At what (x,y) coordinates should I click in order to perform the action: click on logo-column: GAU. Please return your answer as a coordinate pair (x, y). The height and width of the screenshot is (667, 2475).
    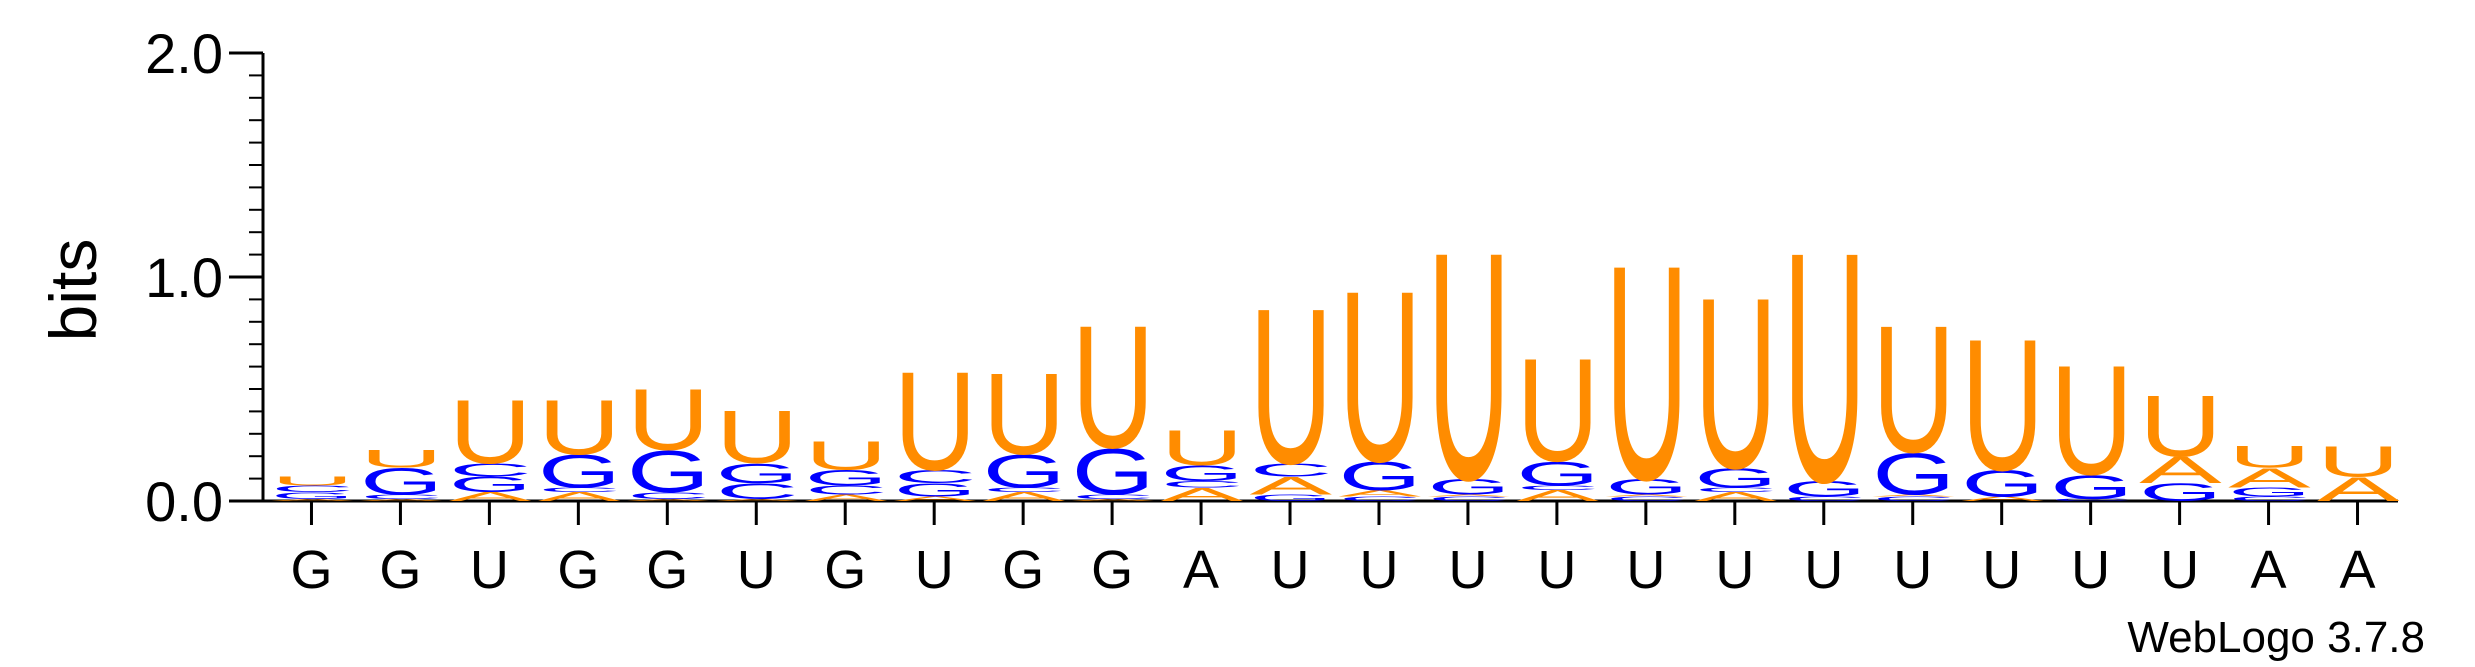
    Looking at the image, I should click on (2180, 441).